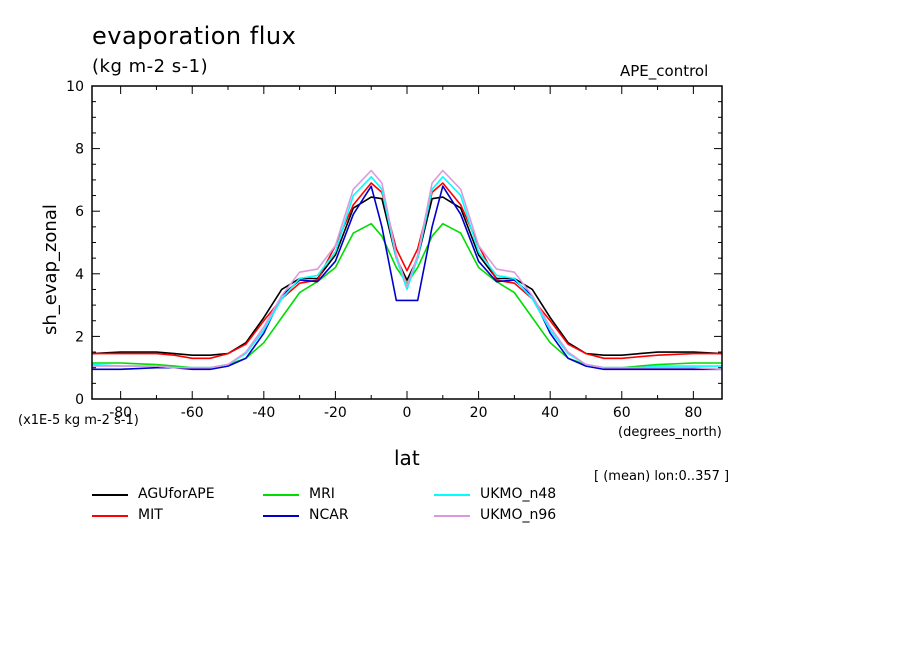  Describe the element at coordinates (78, 420) in the screenshot. I see `y-scale-note: (x1E-5 kg m-2 s-1)` at that location.